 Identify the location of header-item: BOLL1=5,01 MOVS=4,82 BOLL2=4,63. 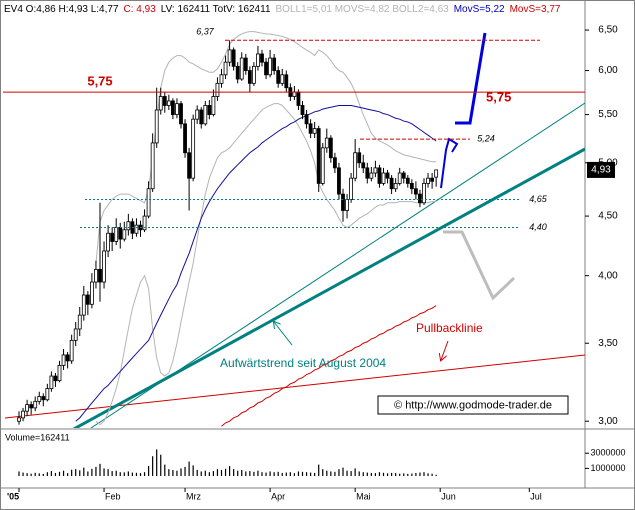
(363, 9).